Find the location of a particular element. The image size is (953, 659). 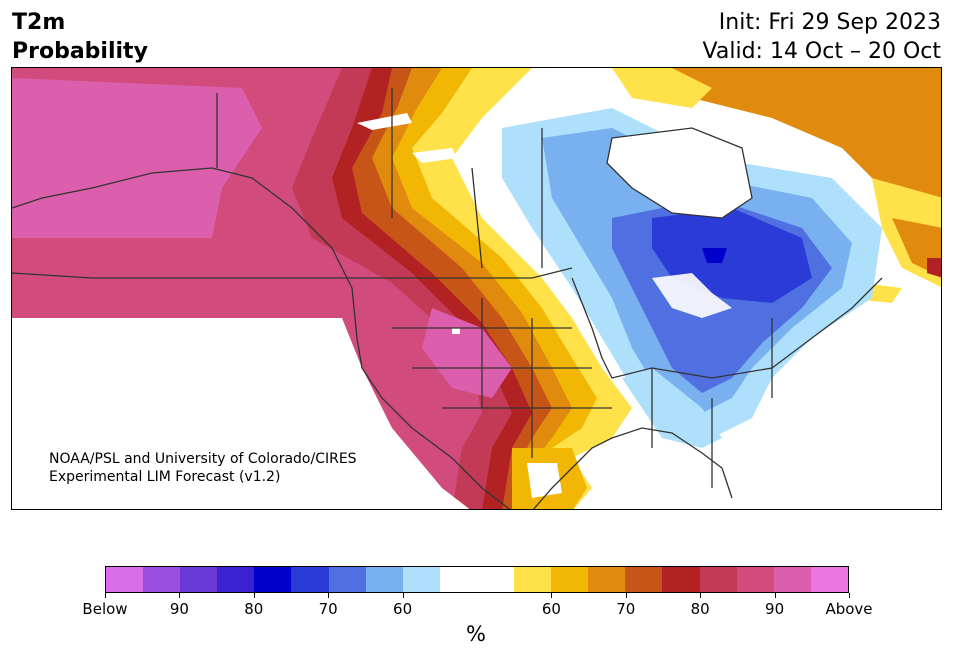

colorbar-unit: % is located at coordinates (476, 634).